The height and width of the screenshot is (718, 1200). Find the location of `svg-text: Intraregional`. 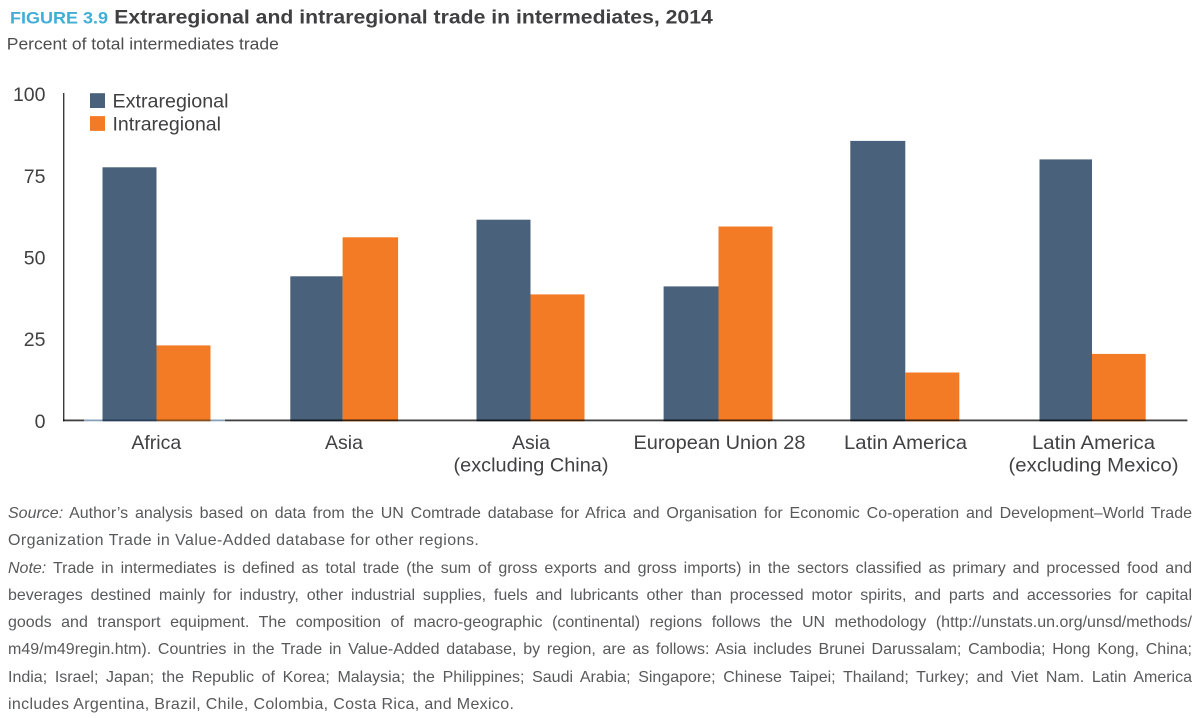

svg-text: Intraregional is located at coordinates (167, 125).